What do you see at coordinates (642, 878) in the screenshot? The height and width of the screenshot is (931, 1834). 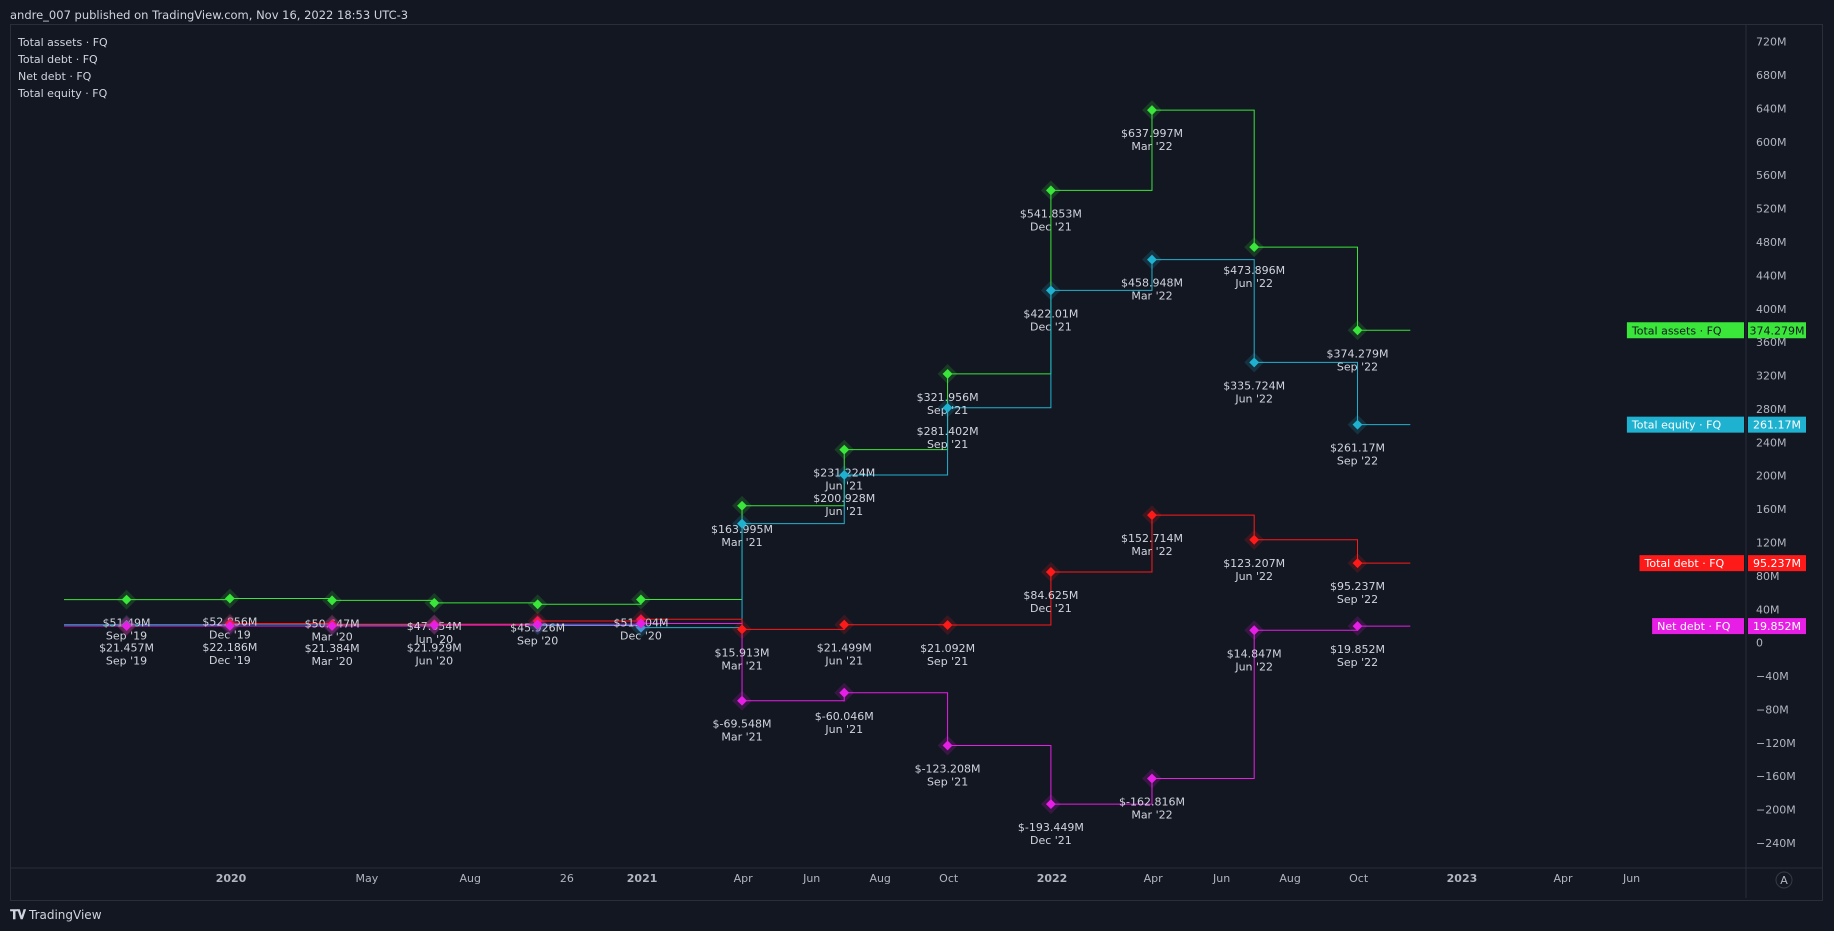 I see `x-tick-label: 2021` at bounding box center [642, 878].